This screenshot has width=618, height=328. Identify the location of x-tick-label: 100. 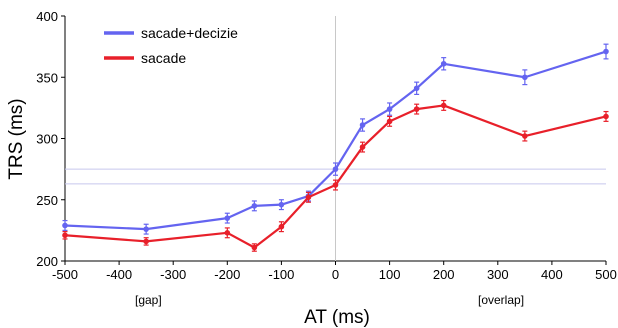
(390, 274).